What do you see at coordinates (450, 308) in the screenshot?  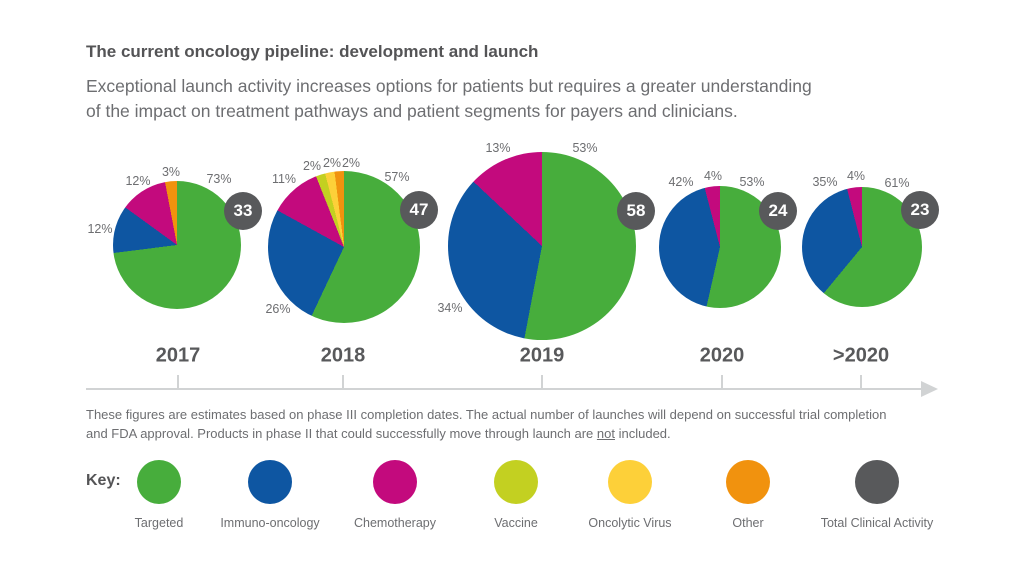 I see `slice-label-2019-Immuno-oncology: 34%` at bounding box center [450, 308].